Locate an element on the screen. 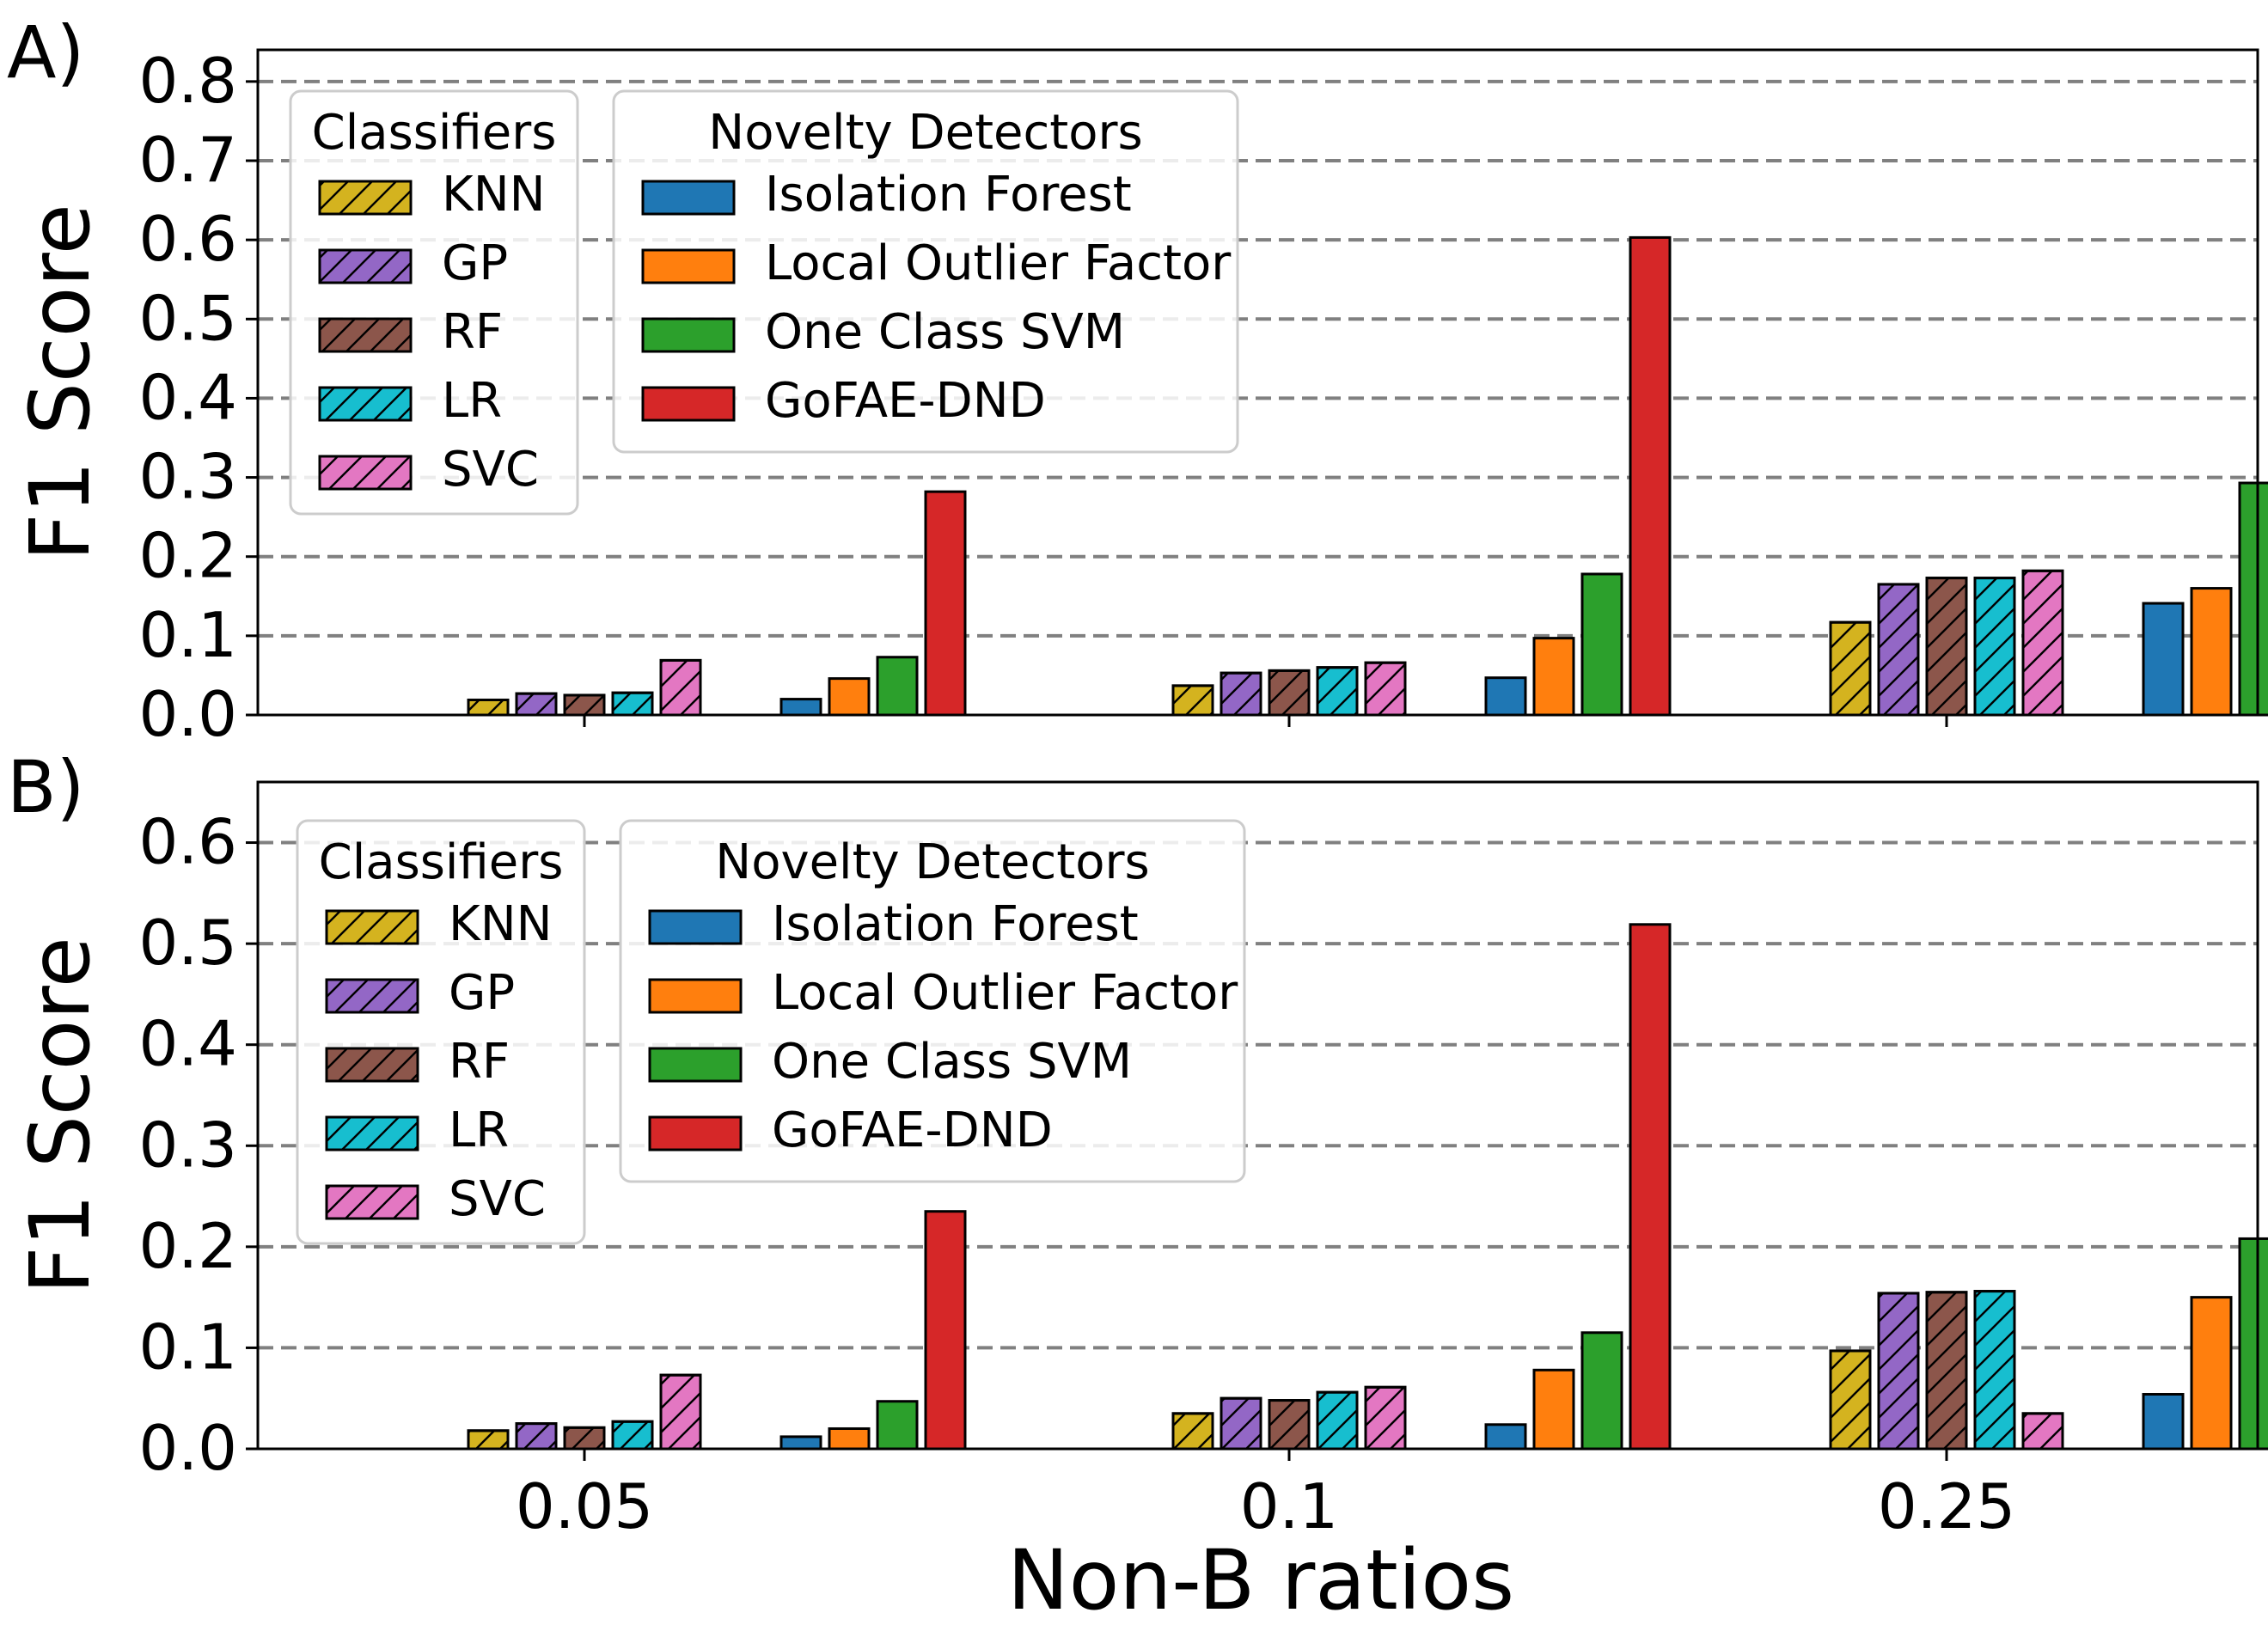  legend-label: KNN is located at coordinates (494, 195).